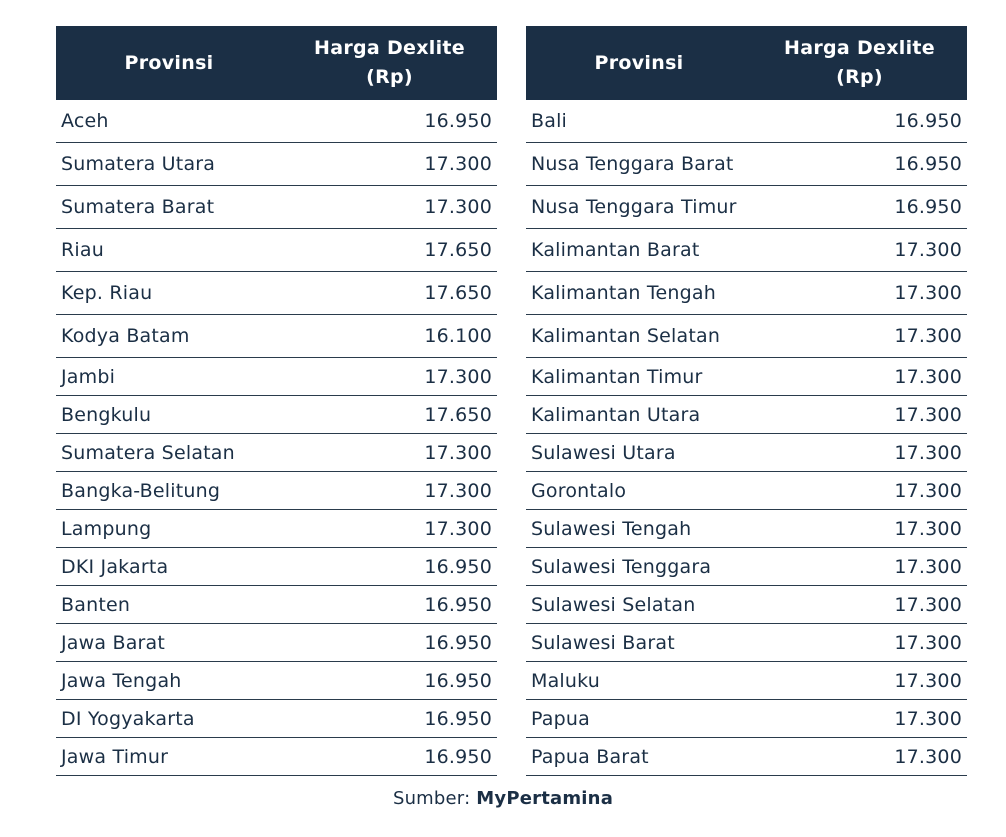 Image resolution: width=1006 pixels, height=837 pixels. Describe the element at coordinates (276, 336) in the screenshot. I see `table-row: Kodya Batam 16.100` at that location.